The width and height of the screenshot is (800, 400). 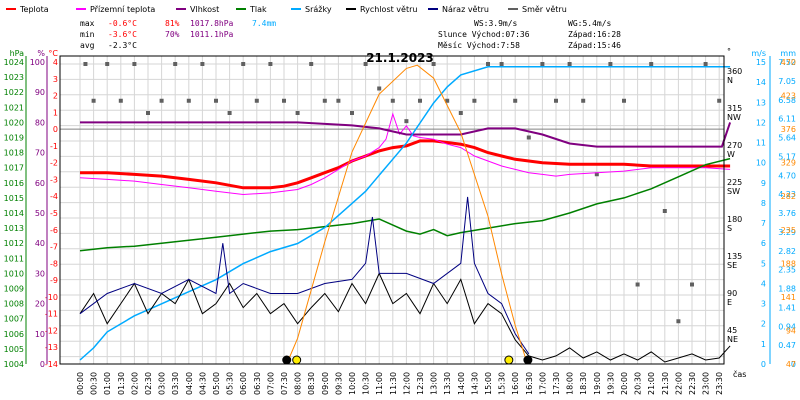 I want to click on rain-tick-13: 1.41, so click(x=787, y=307).